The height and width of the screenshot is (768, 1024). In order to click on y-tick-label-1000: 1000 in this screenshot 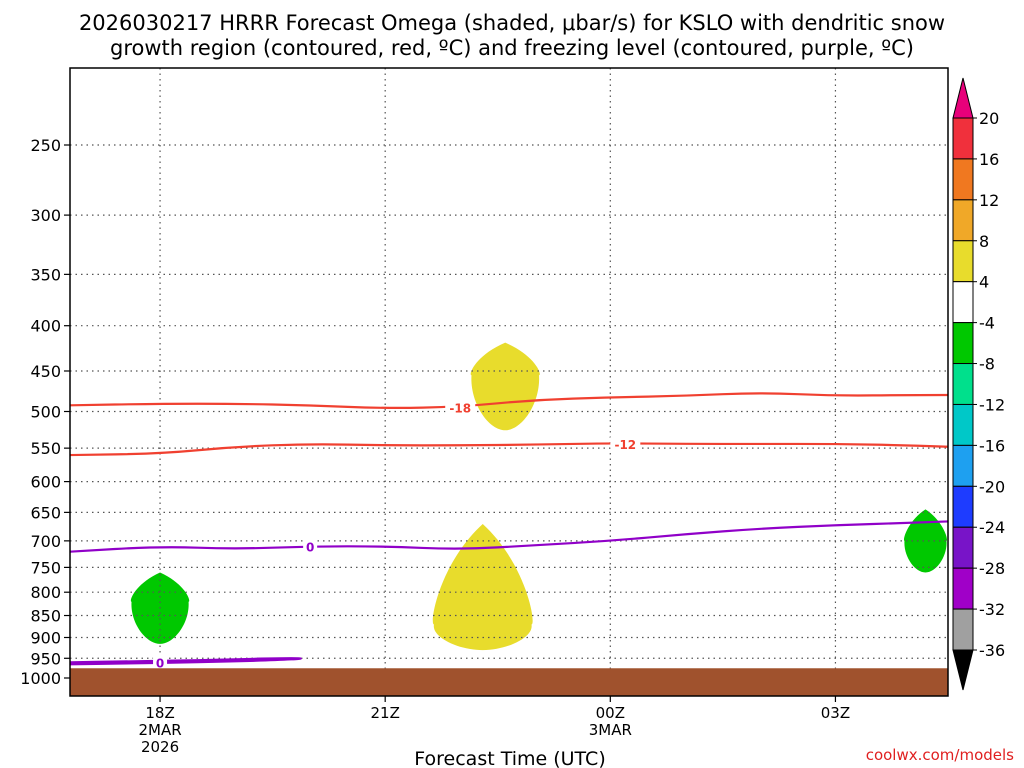, I will do `click(40, 678)`.